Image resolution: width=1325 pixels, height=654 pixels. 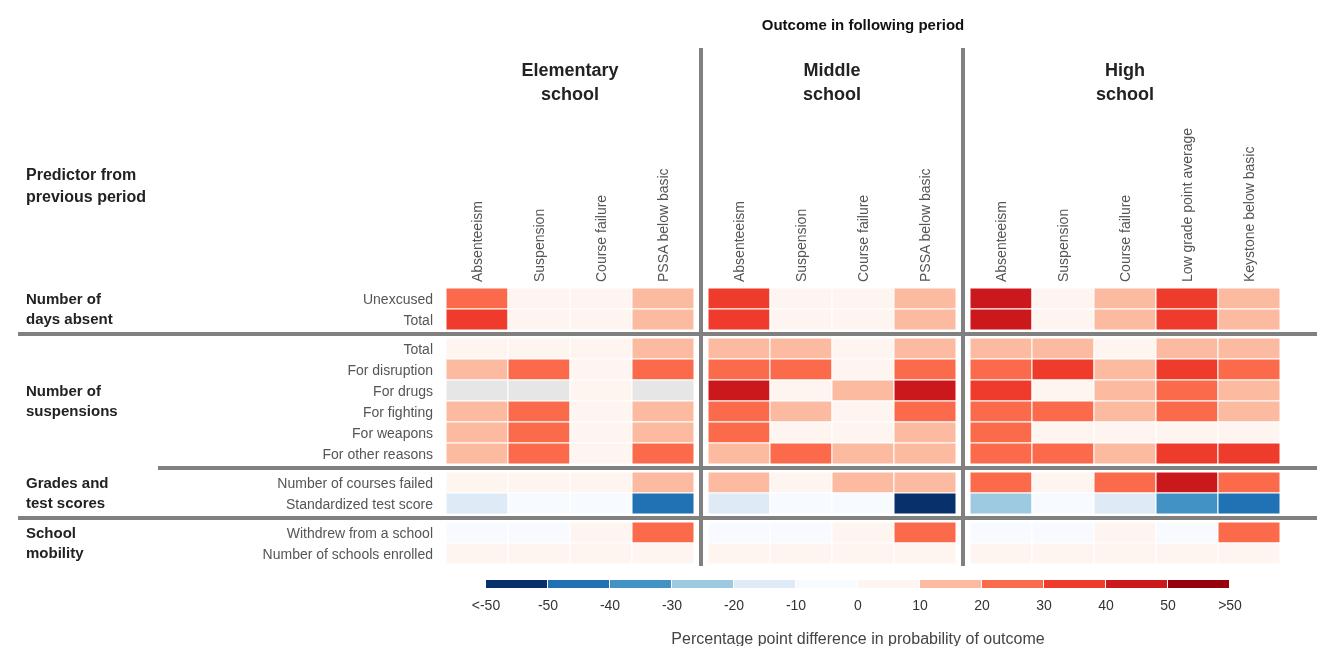 I want to click on chart-title: Outcome in following period, so click(x=863, y=24).